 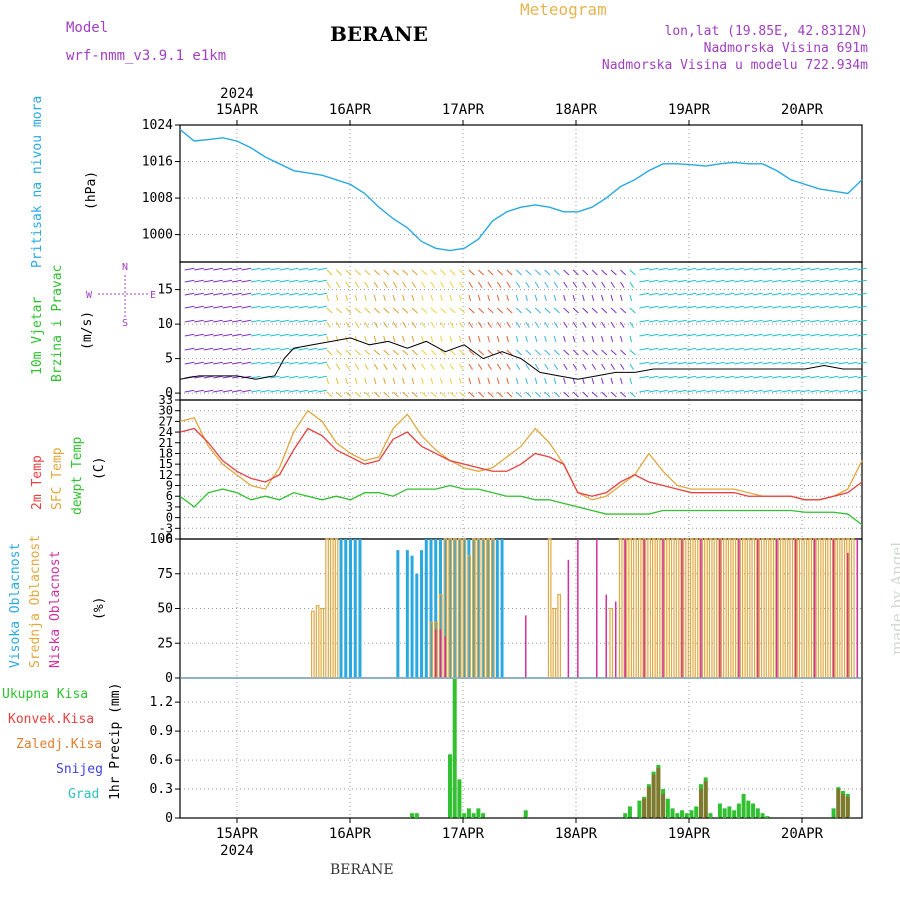 I want to click on mid-cloud-bar, so click(x=729, y=608).